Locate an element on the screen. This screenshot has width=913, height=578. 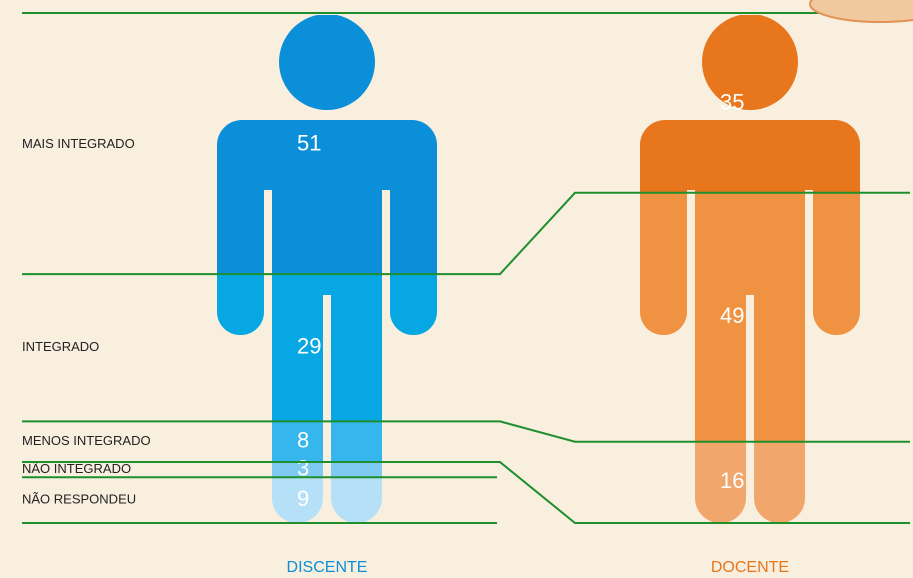
data-label: 9 is located at coordinates (303, 498).